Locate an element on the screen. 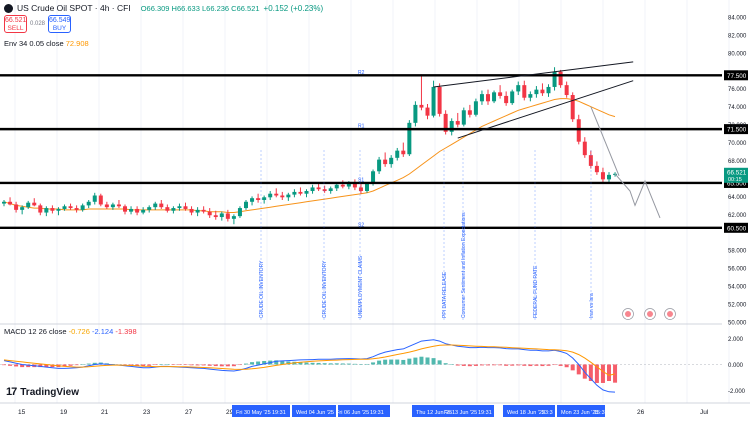  time-tick-label: Jul is located at coordinates (704, 412).